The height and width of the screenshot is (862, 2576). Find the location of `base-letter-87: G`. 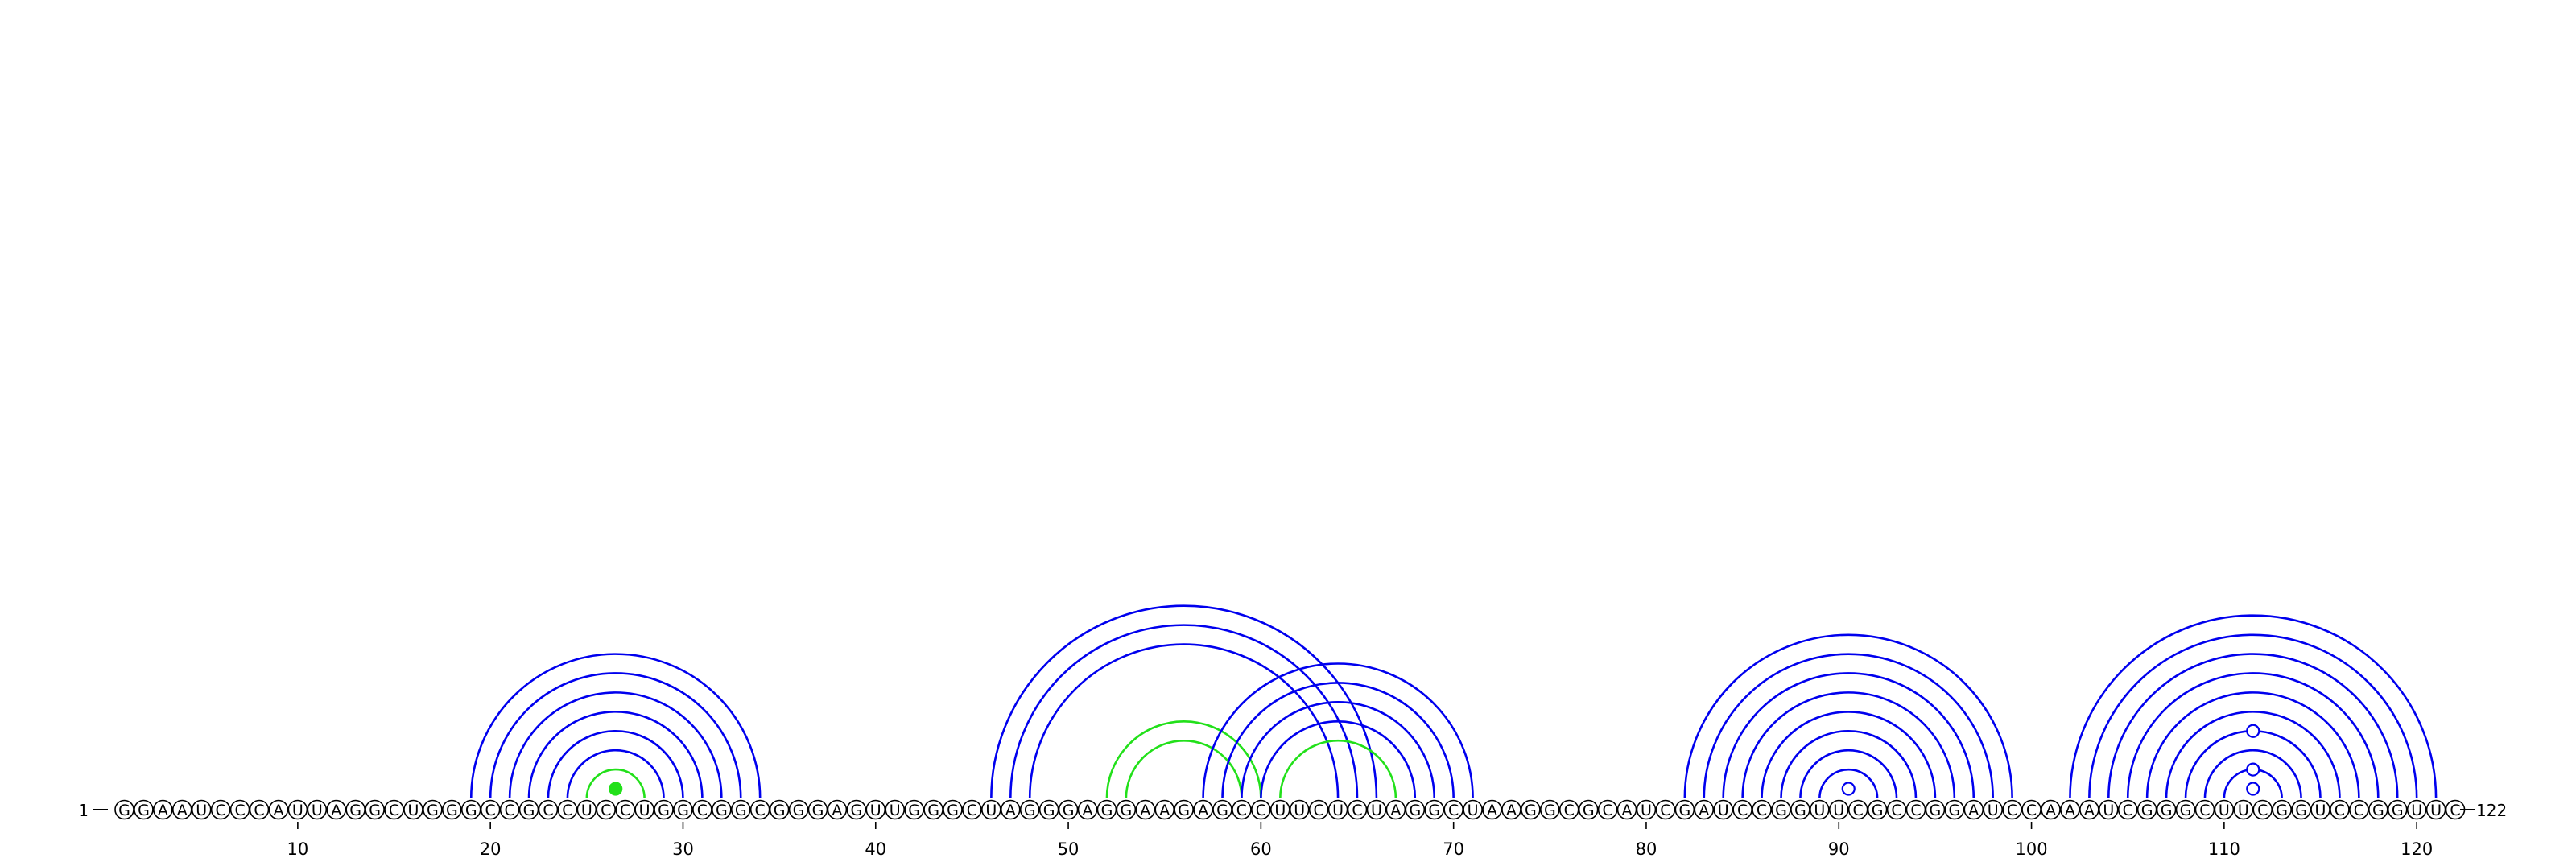

base-letter-87: G is located at coordinates (1781, 810).